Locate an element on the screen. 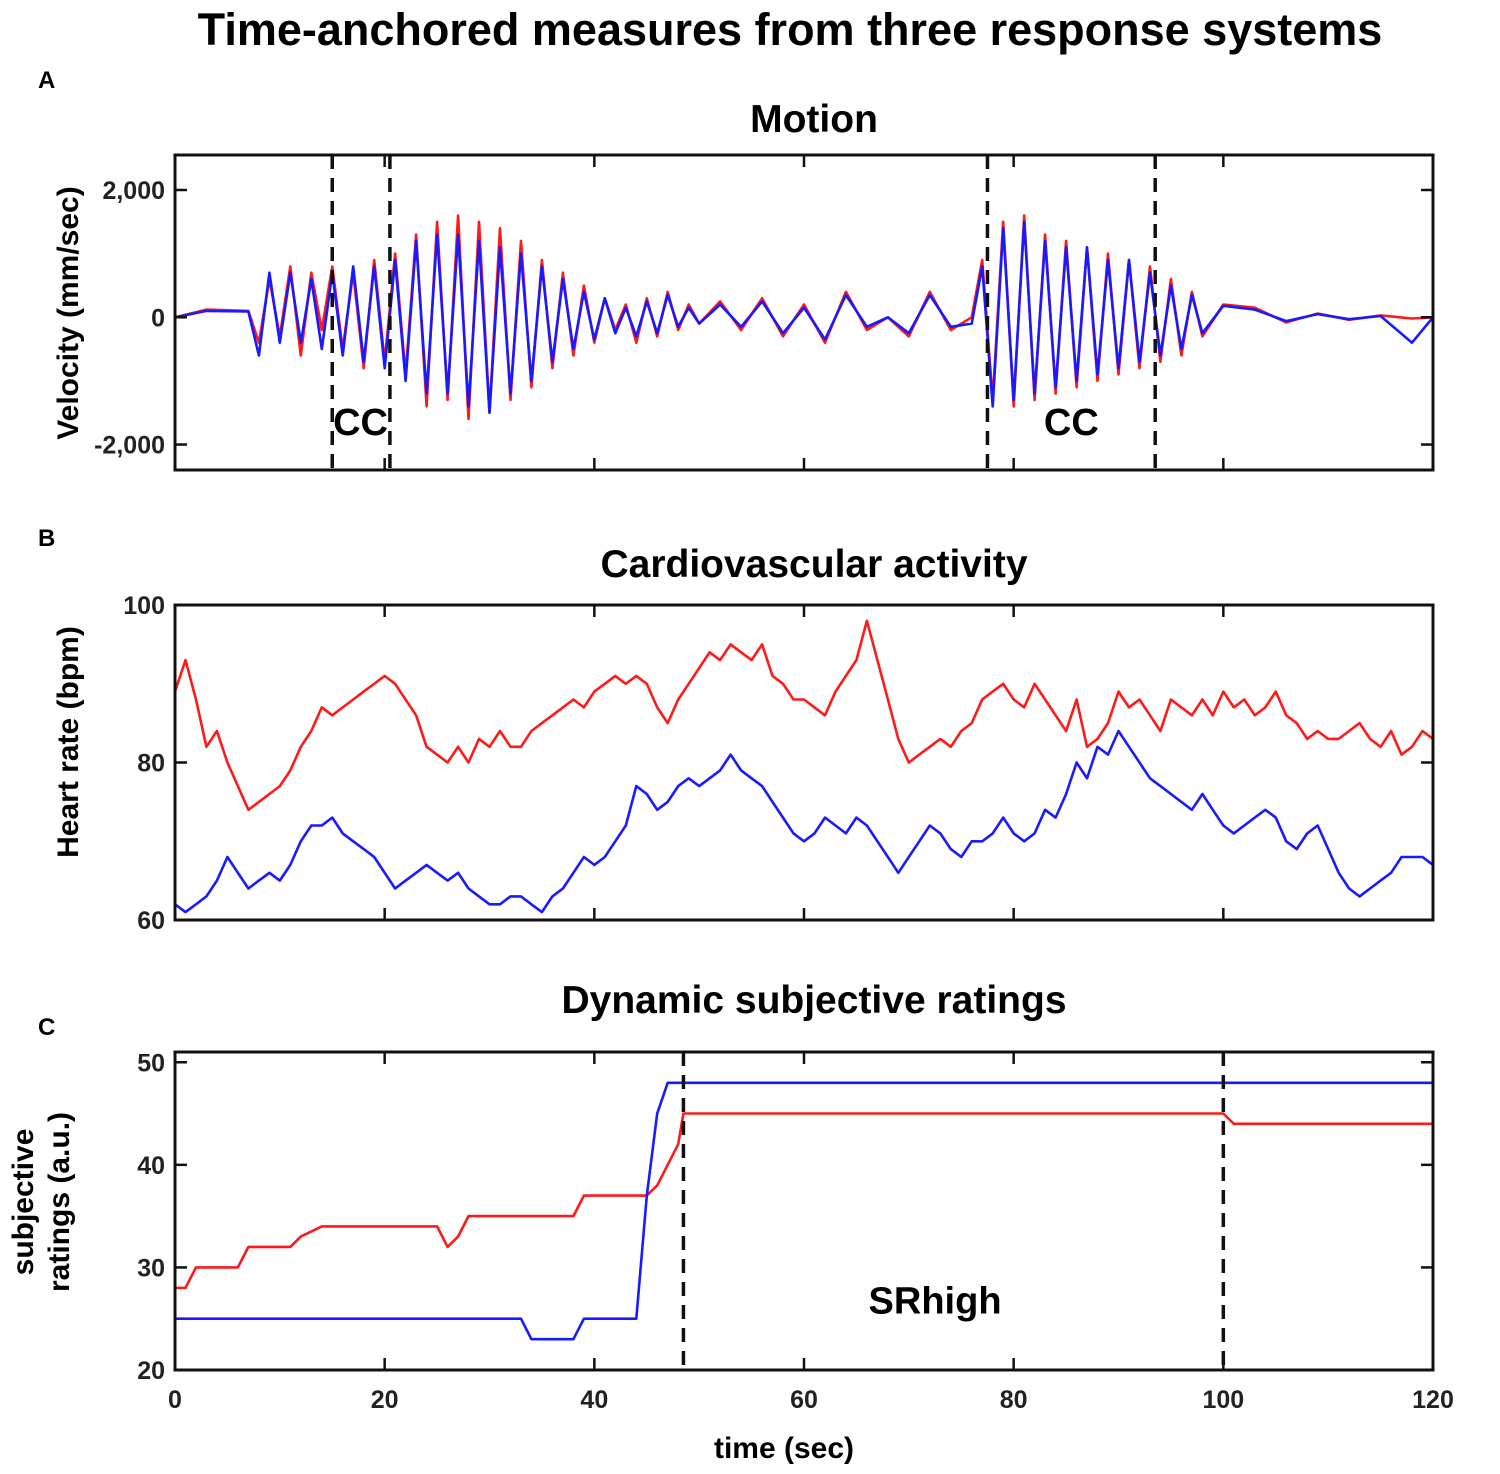  y-axis-label-line: ratings (a.u.) is located at coordinates (59, 1202).